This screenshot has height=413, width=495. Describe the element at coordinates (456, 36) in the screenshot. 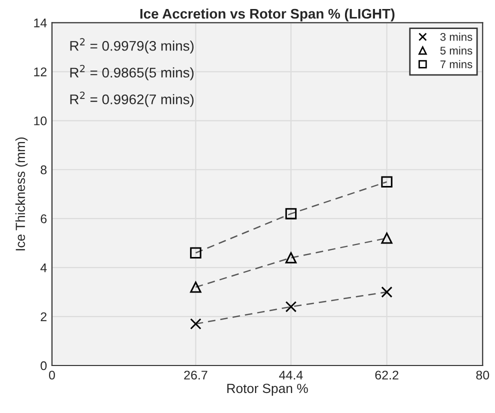

I see `legend-label: 3 mins` at that location.